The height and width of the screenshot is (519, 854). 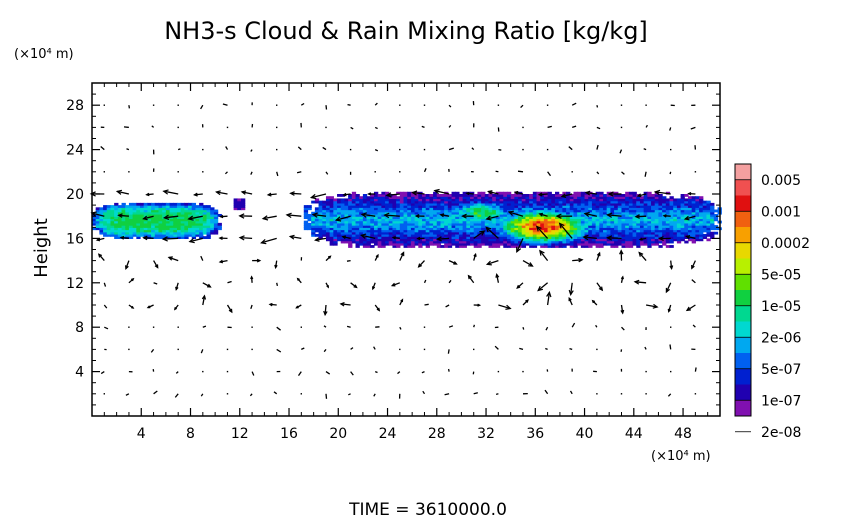 What do you see at coordinates (157, 220) in the screenshot?
I see `cloud-region-left` at bounding box center [157, 220].